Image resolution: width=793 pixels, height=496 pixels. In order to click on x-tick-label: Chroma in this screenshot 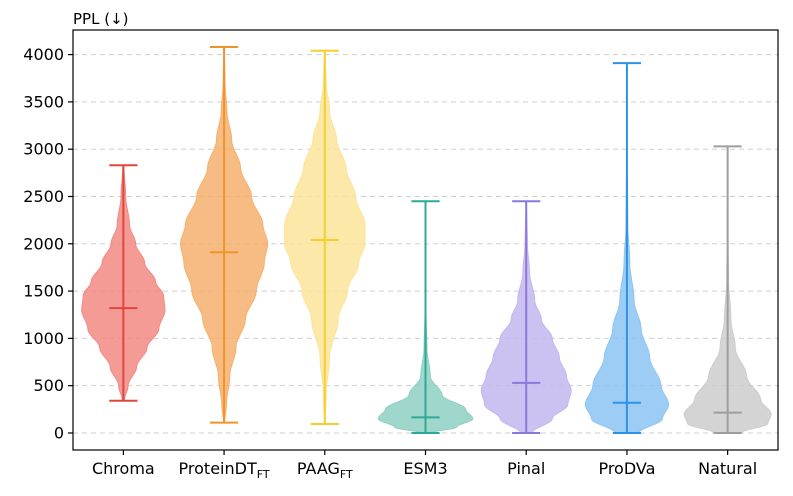, I will do `click(123, 468)`.